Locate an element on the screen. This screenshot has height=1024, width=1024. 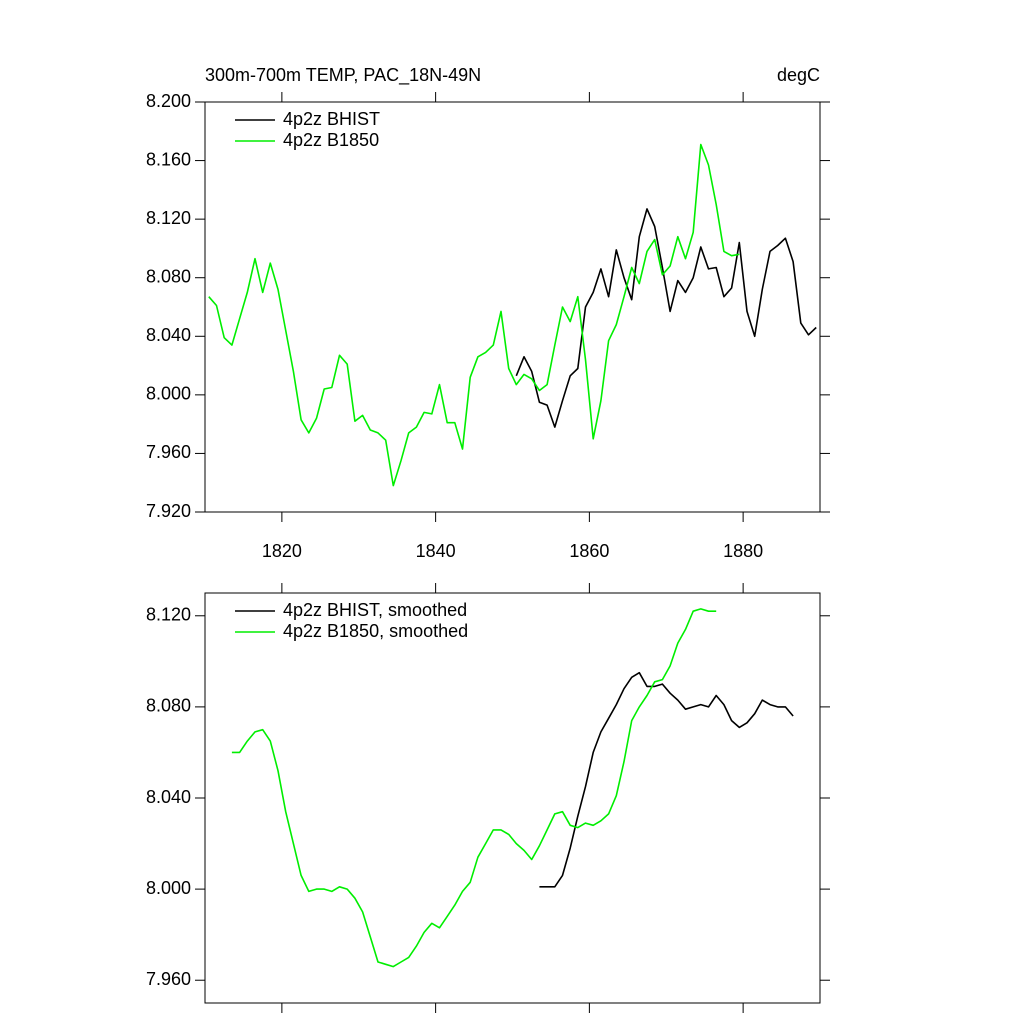
x-tick-label: 1880 is located at coordinates (743, 551).